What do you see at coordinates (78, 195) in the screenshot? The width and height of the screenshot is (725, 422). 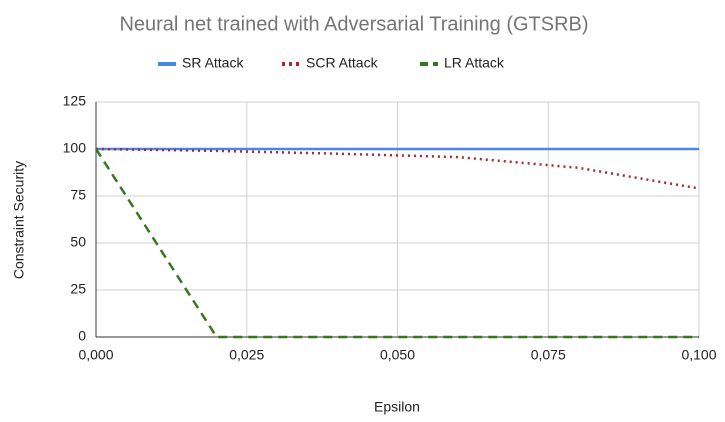 I see `y-tick-label: 75` at bounding box center [78, 195].